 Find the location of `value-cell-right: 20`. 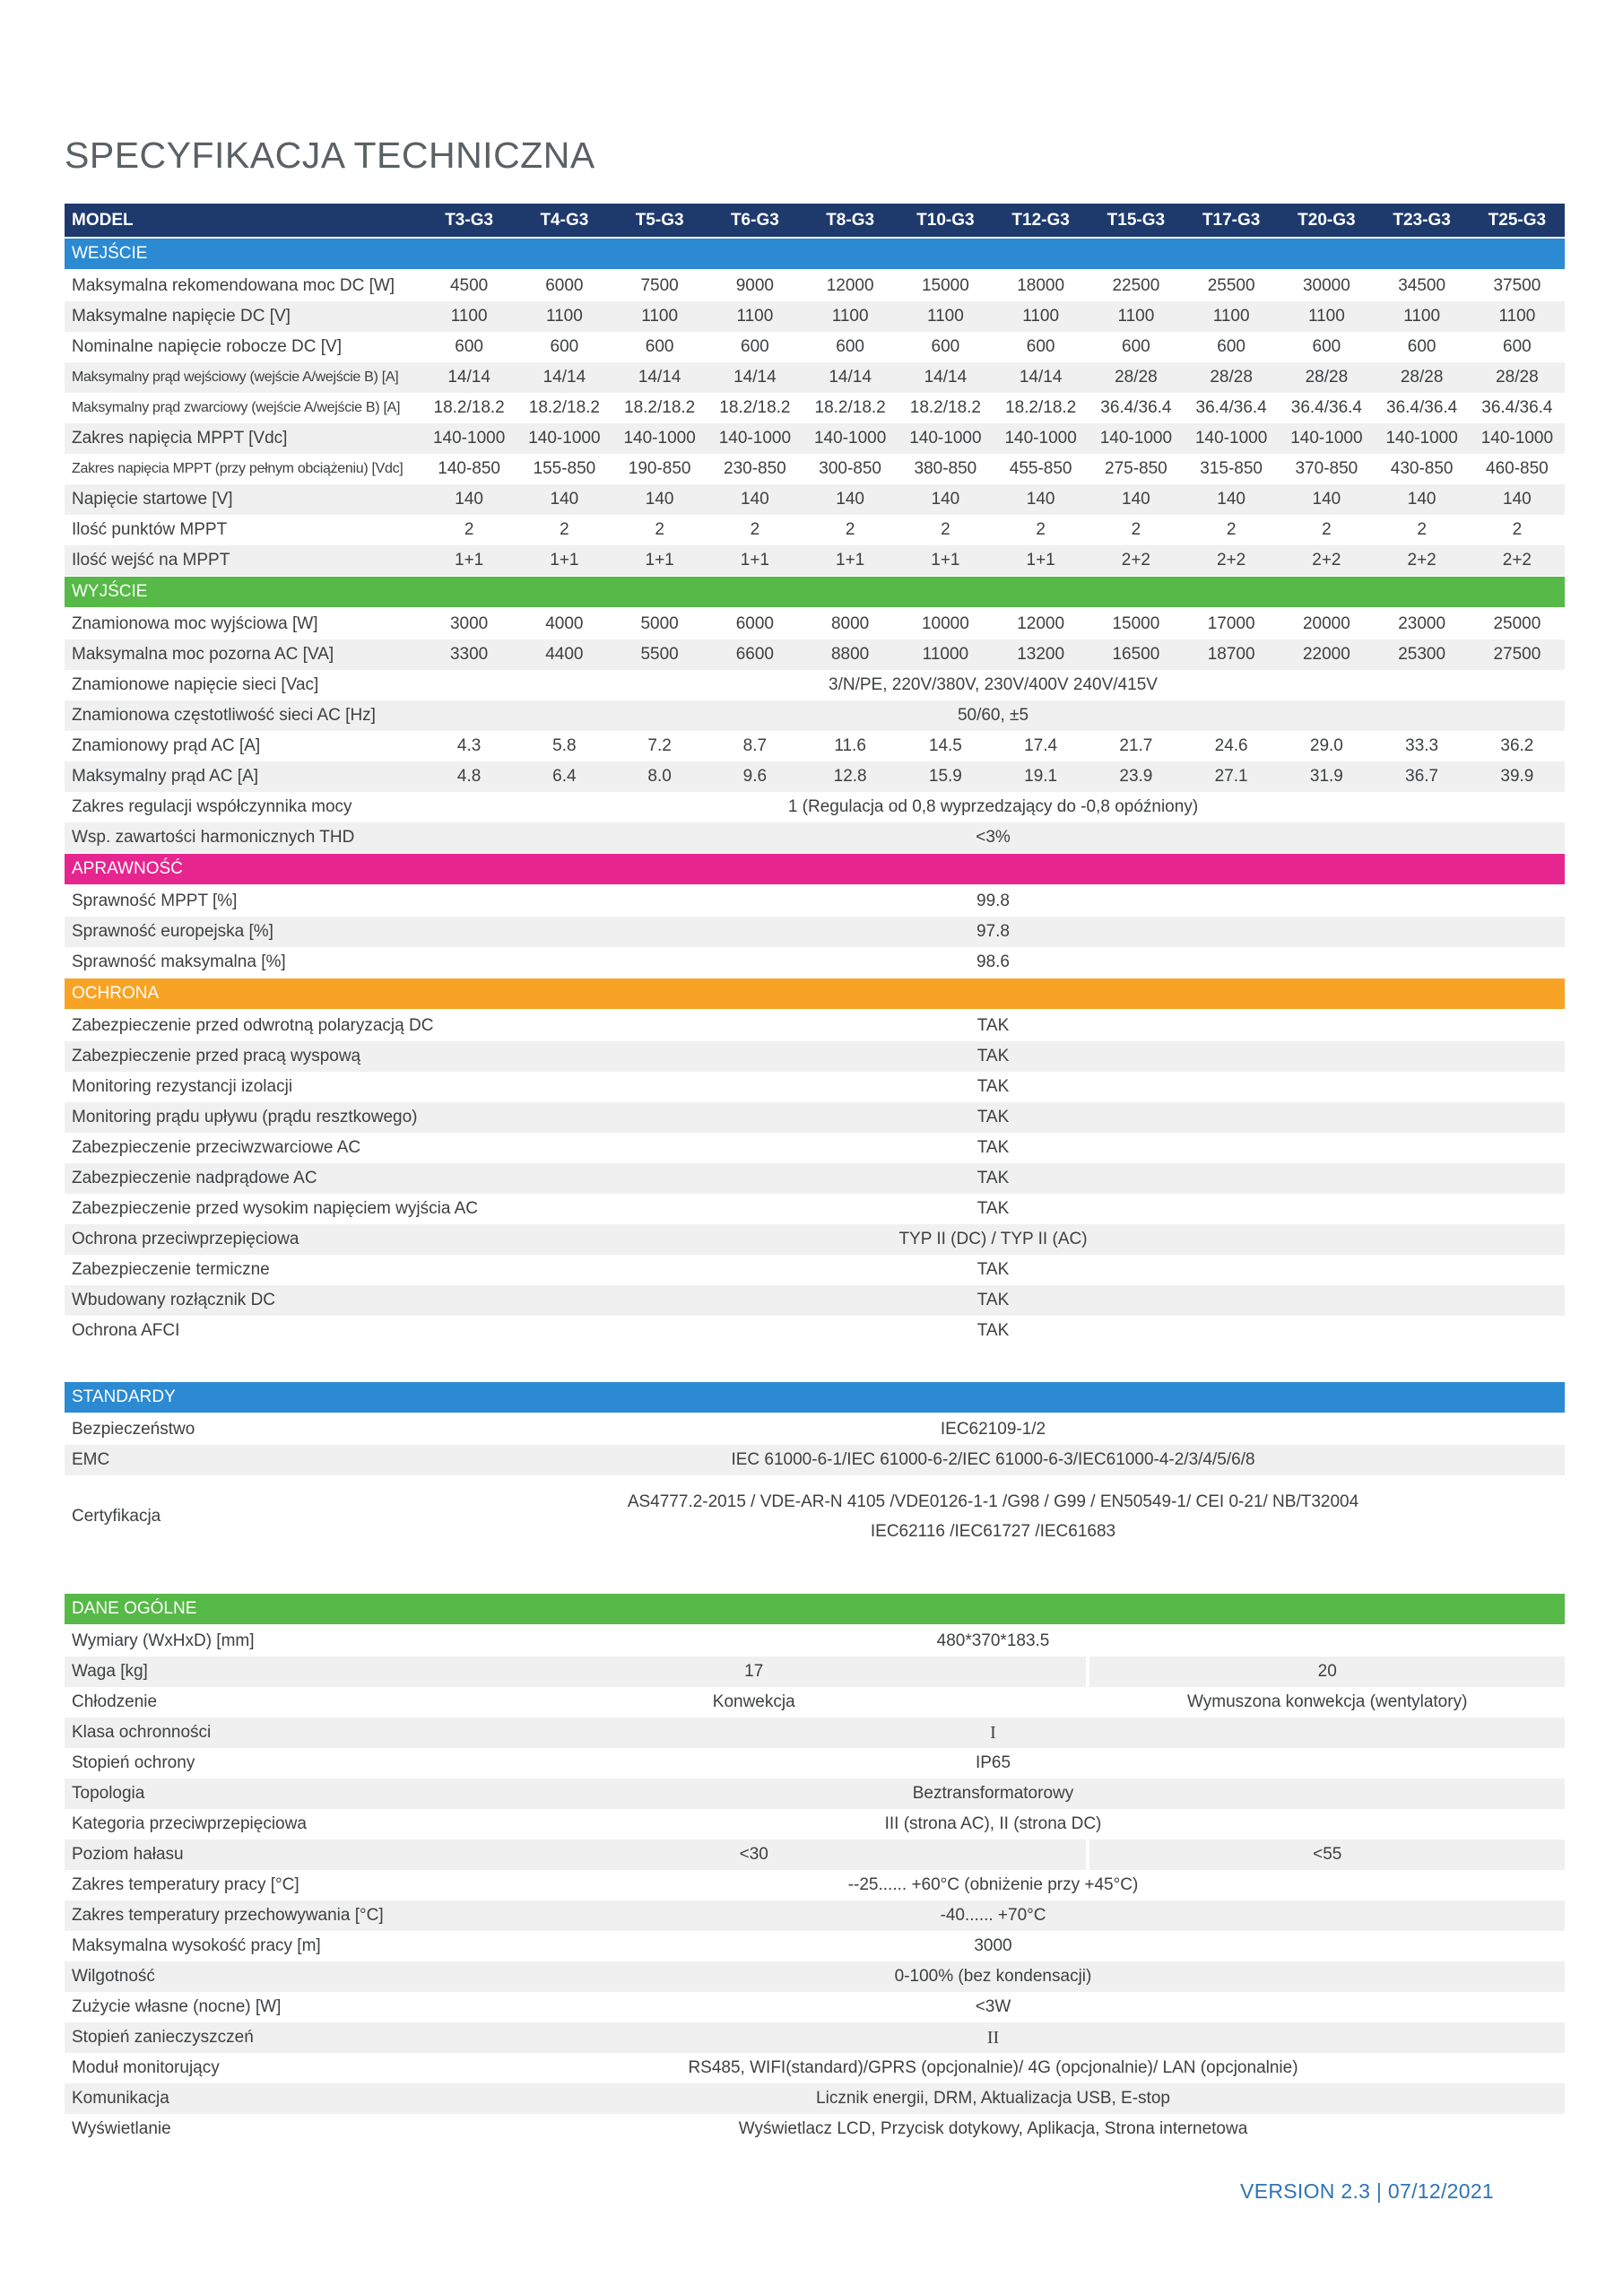

value-cell-right: 20 is located at coordinates (1325, 1672).